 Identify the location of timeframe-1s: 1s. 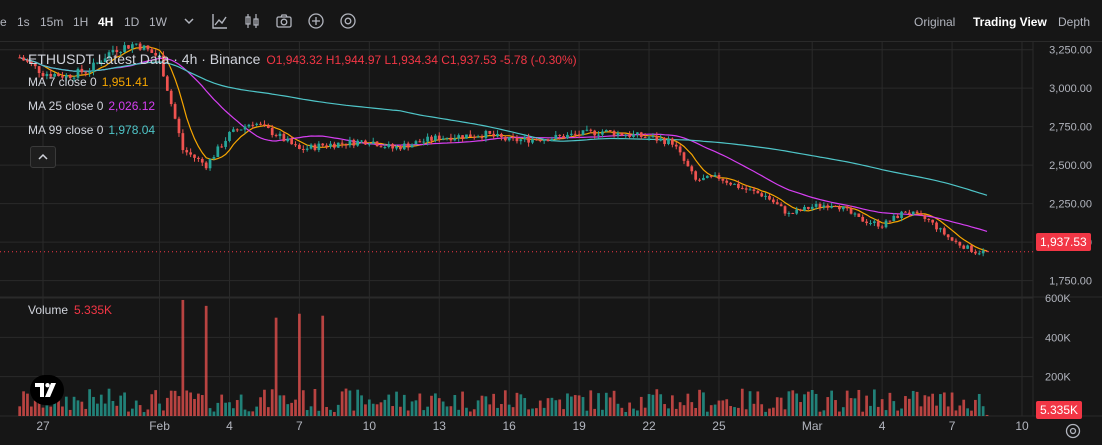
(23, 22).